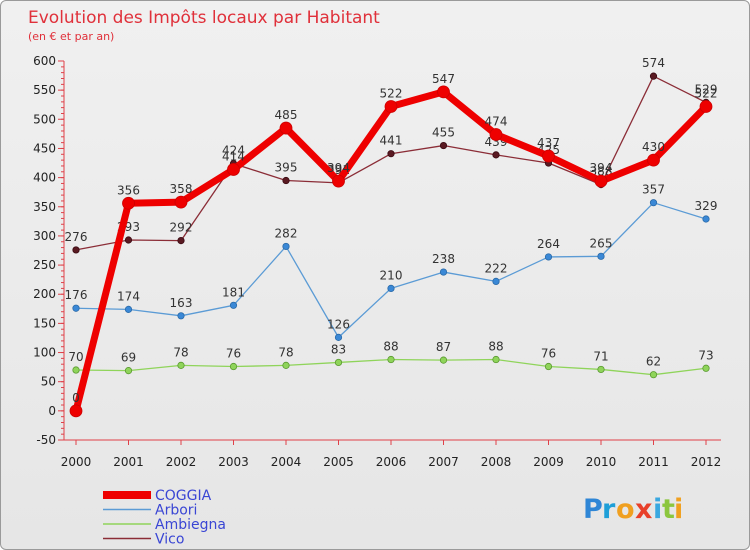 The height and width of the screenshot is (550, 750). Describe the element at coordinates (76, 237) in the screenshot. I see `data-label-vico: 276` at that location.